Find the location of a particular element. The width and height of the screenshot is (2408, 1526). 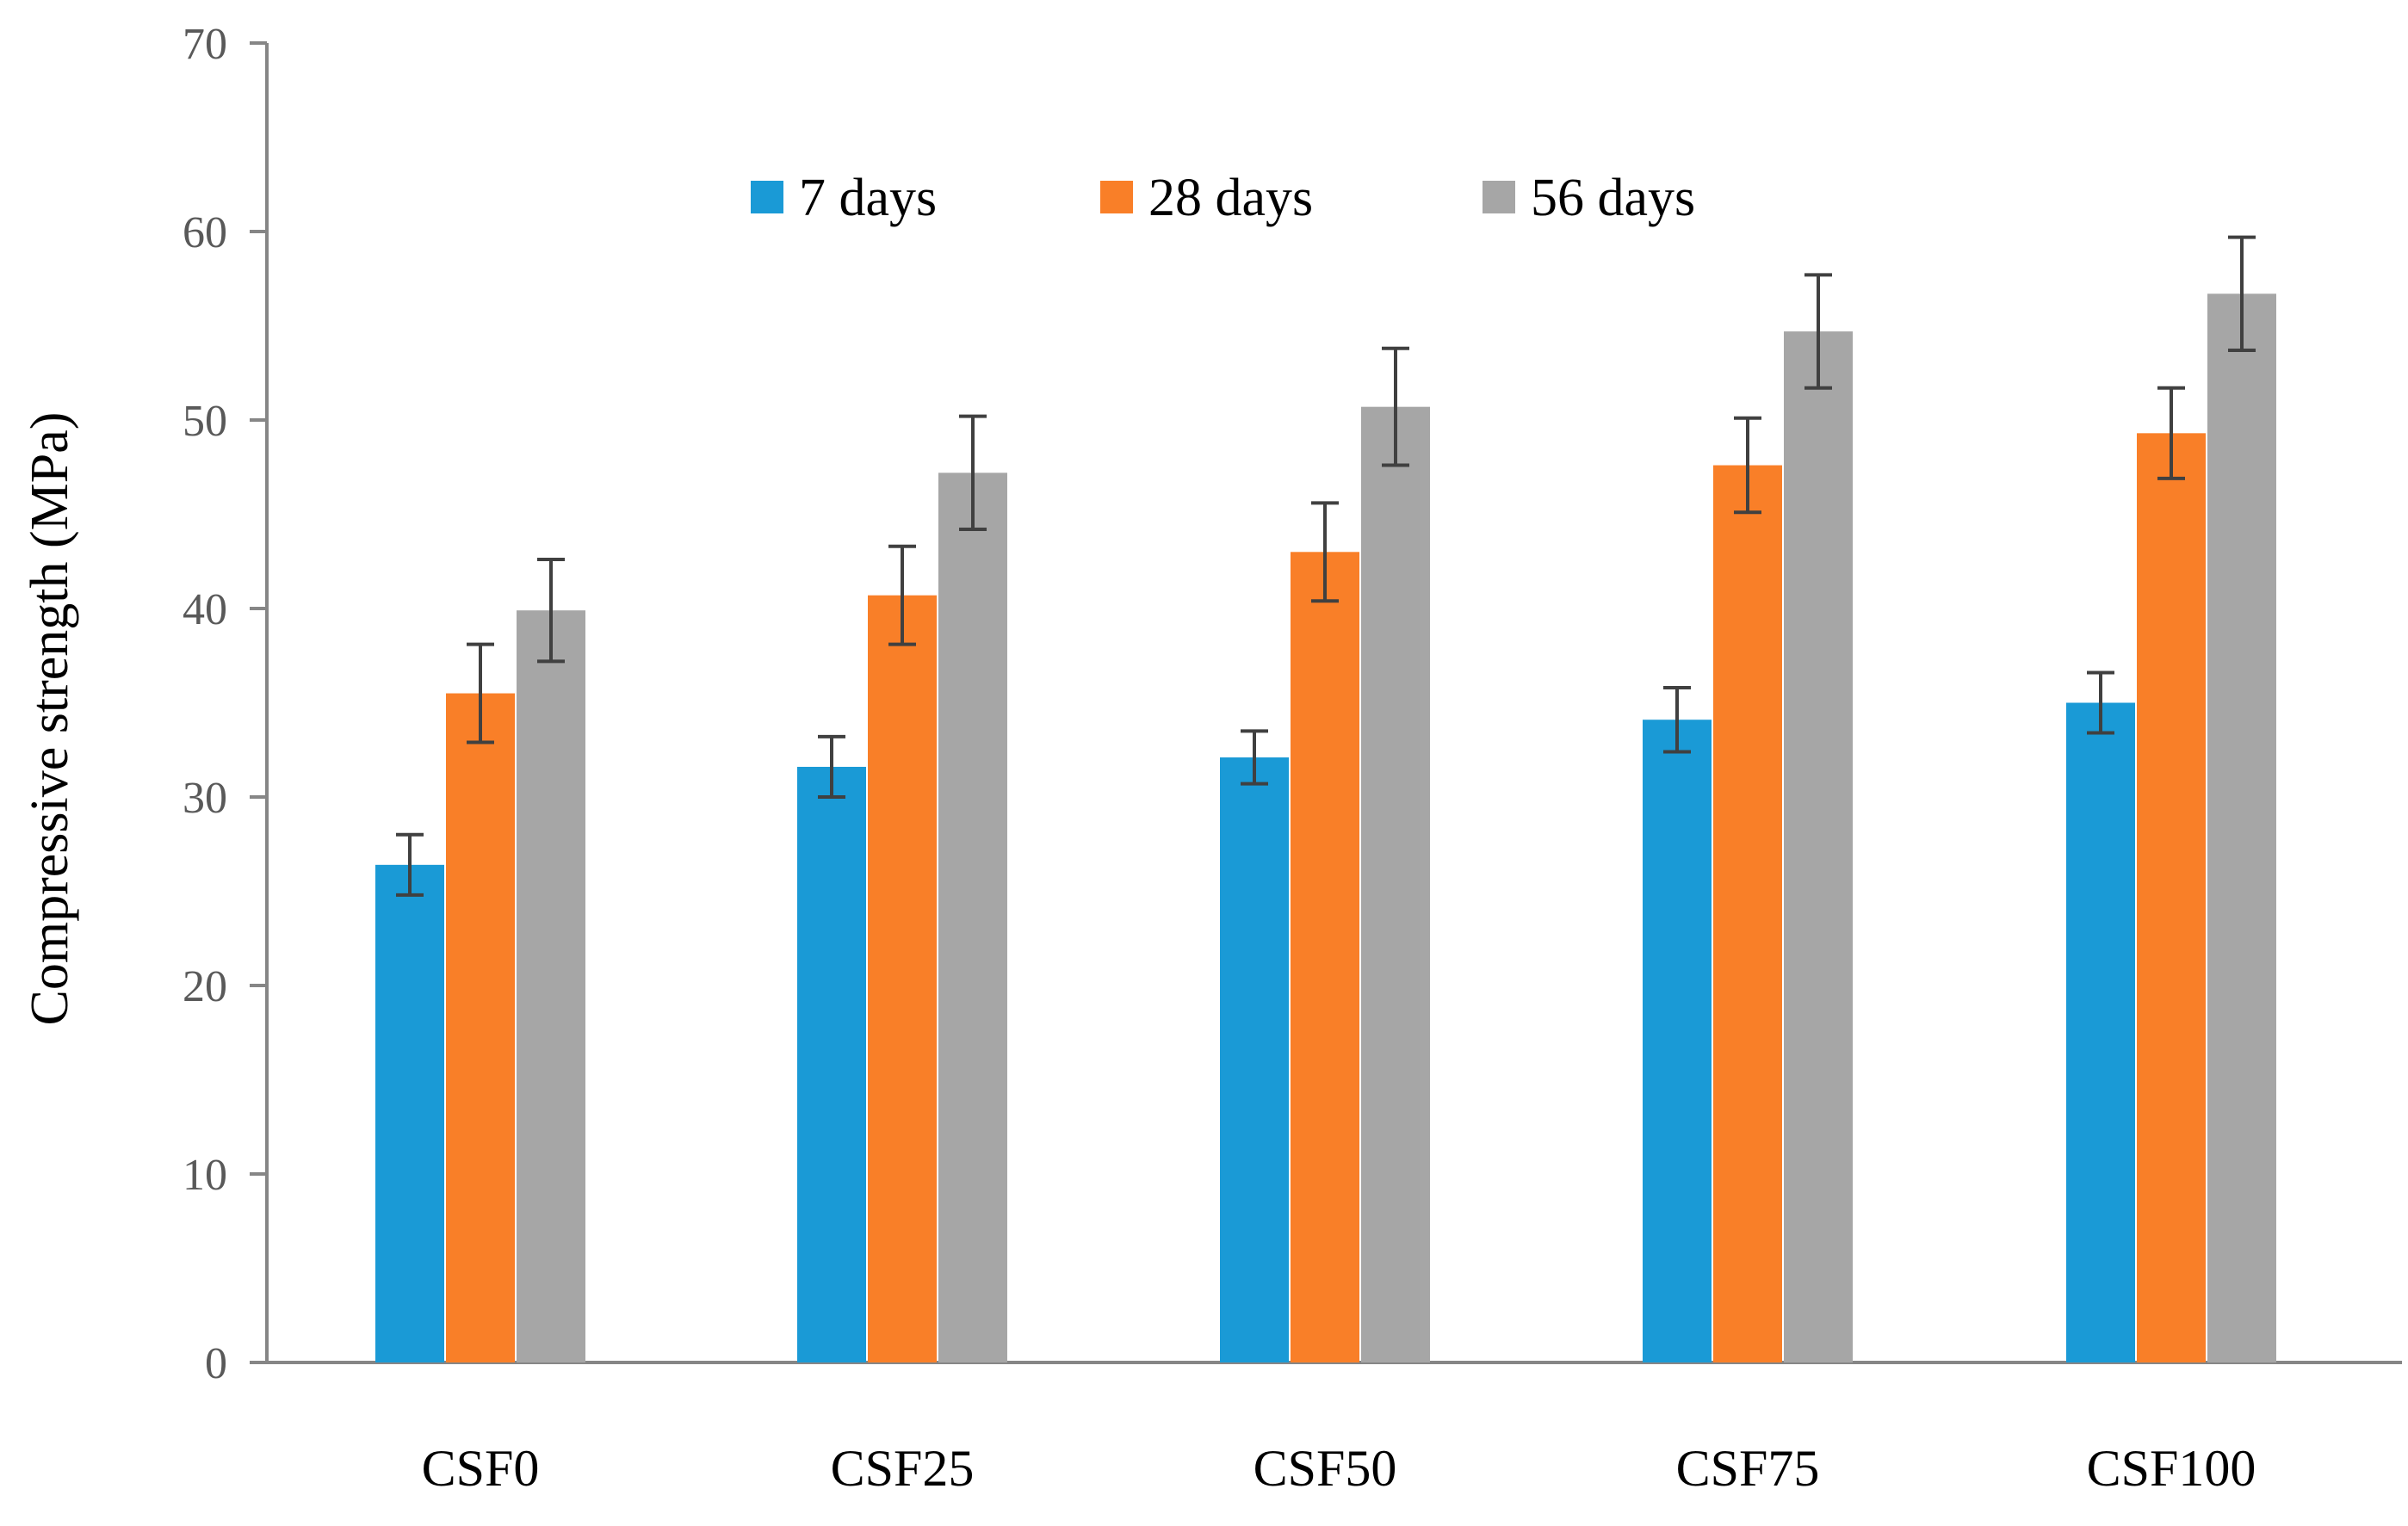

category-label: CSF100 is located at coordinates (2171, 1469).